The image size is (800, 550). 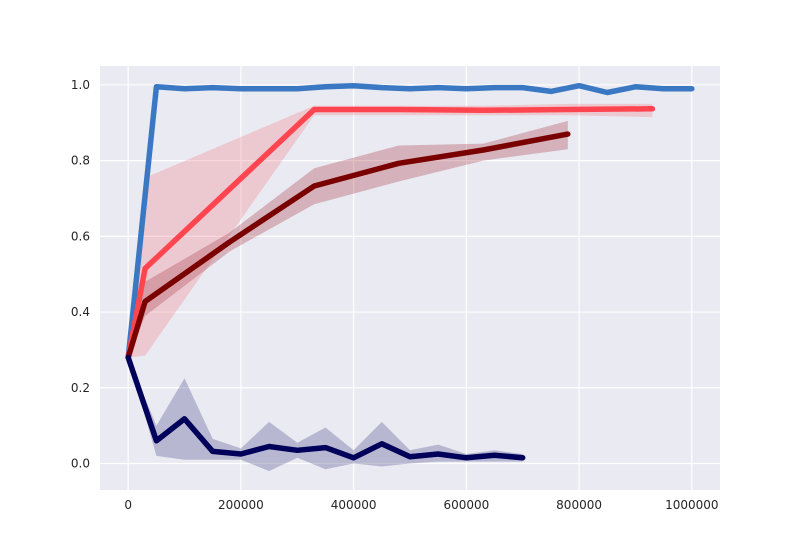 I want to click on y-tick-label: 0.8, so click(x=80, y=161).